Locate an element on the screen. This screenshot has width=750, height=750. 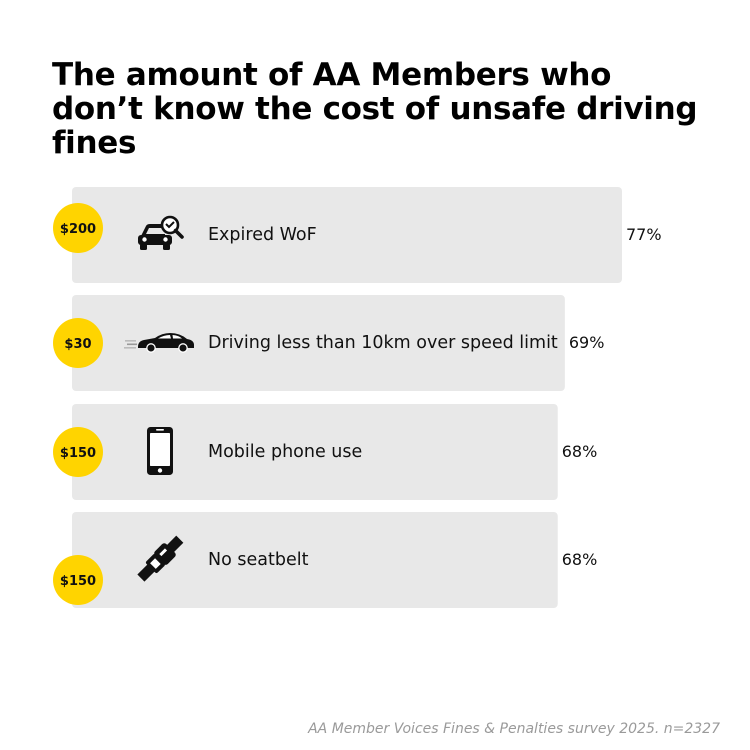
fine-amount: $200 is located at coordinates (78, 229).